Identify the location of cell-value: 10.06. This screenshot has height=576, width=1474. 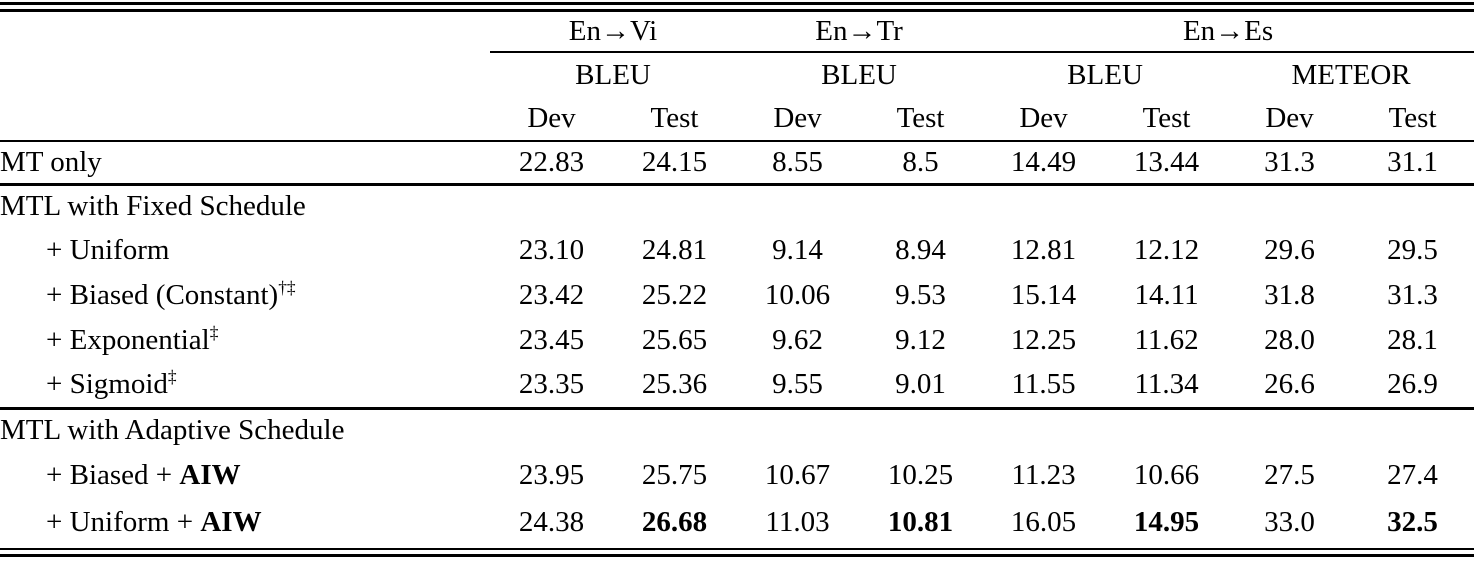
(797, 295).